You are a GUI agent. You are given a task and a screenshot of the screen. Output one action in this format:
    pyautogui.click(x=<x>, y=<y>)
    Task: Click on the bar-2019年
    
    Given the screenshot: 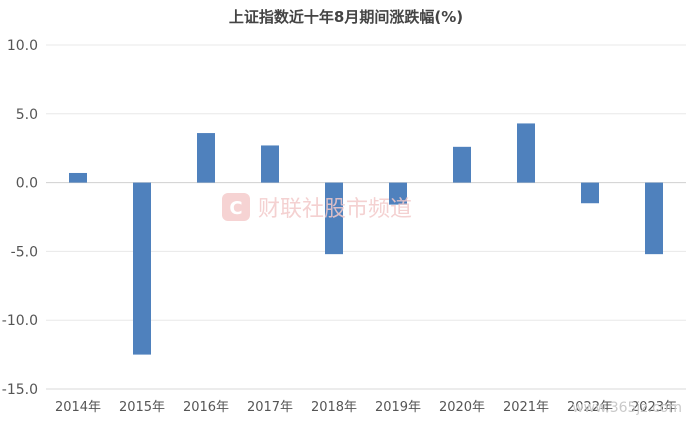 What is the action you would take?
    pyautogui.click(x=398, y=193)
    